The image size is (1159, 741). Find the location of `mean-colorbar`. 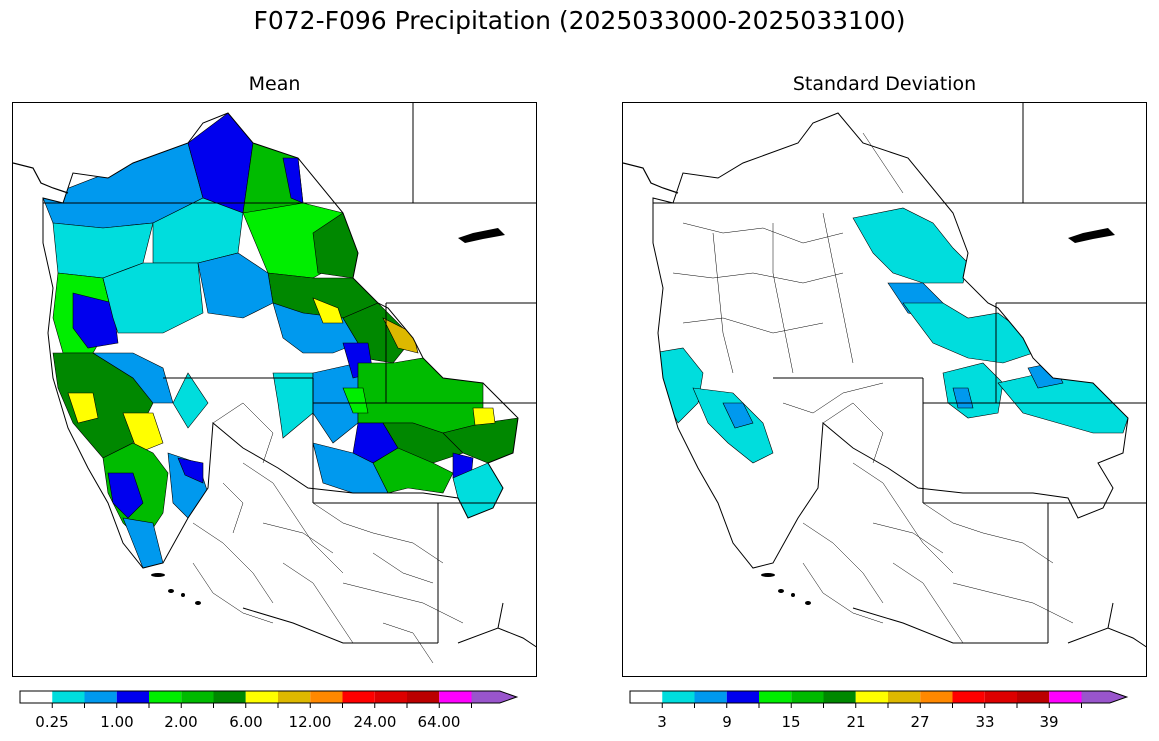

mean-colorbar is located at coordinates (274, 699).